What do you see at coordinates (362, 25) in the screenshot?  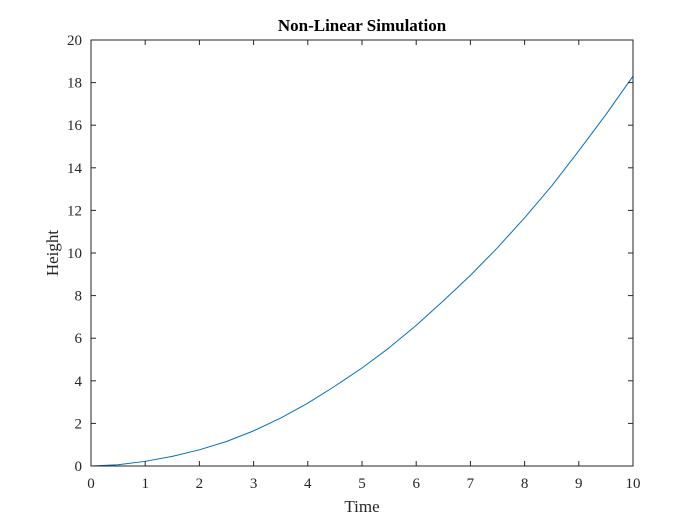 I see `chart-title: Non-Linear Simulation` at bounding box center [362, 25].